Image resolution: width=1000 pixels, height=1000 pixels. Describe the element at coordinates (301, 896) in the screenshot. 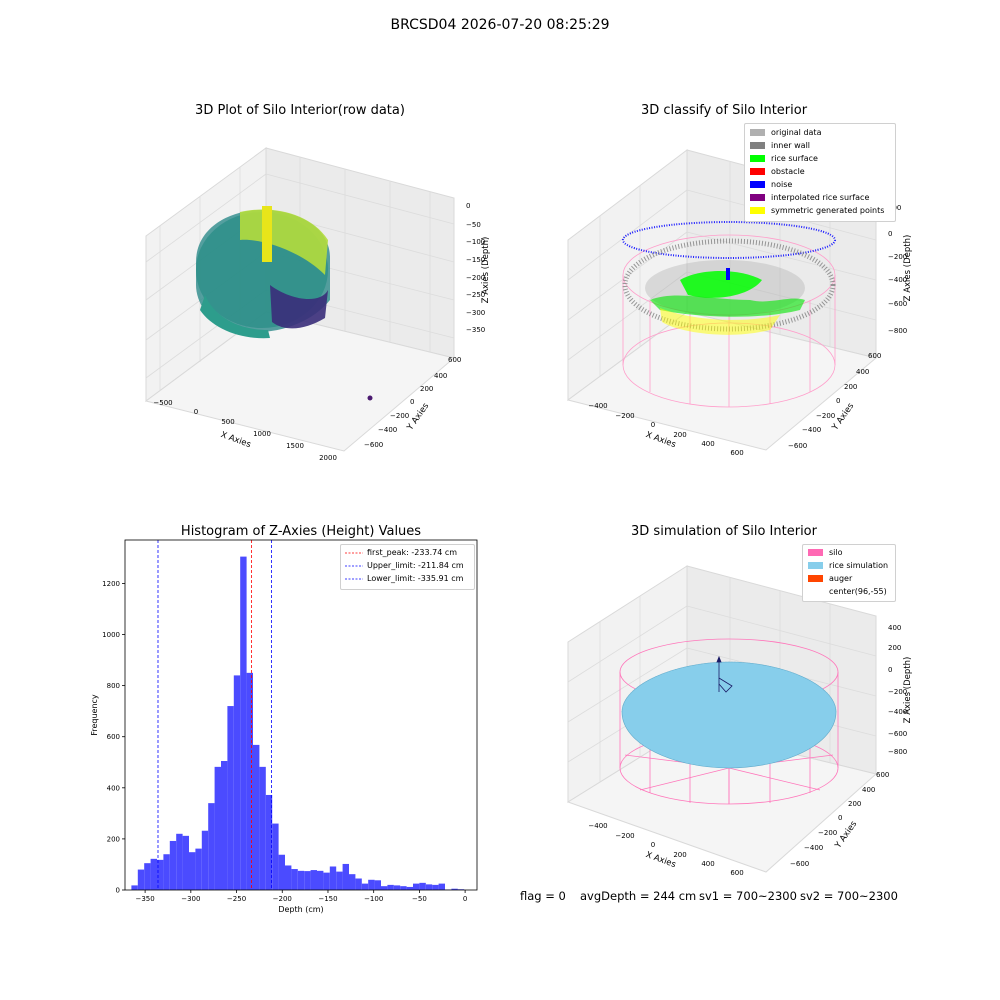

I see `histogram-x-ticks: −350 −300 −250 −200 −150 −100 −50 0` at that location.